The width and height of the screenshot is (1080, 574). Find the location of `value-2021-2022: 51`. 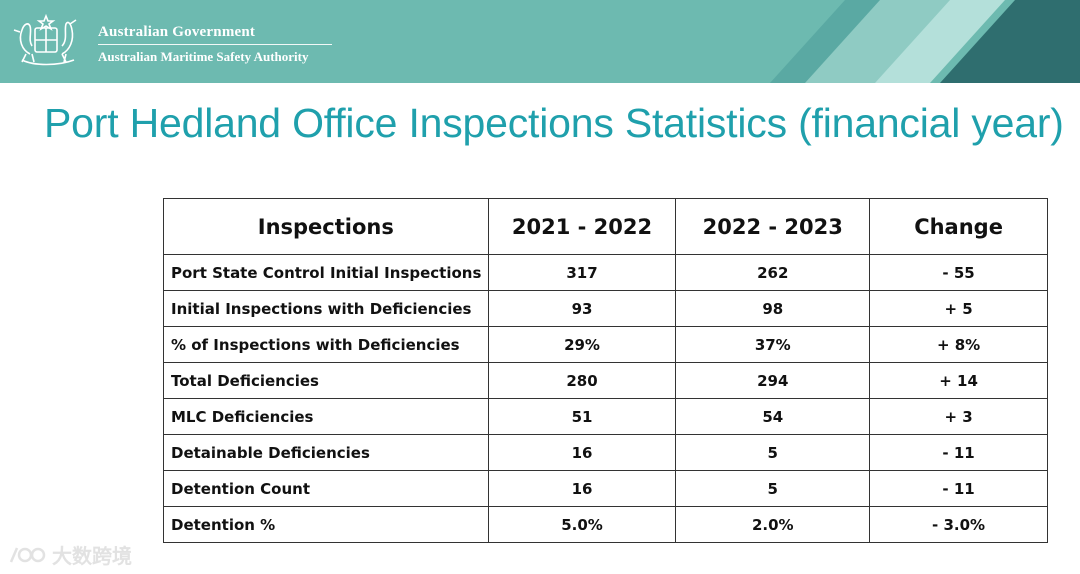

value-2021-2022: 51 is located at coordinates (582, 416).